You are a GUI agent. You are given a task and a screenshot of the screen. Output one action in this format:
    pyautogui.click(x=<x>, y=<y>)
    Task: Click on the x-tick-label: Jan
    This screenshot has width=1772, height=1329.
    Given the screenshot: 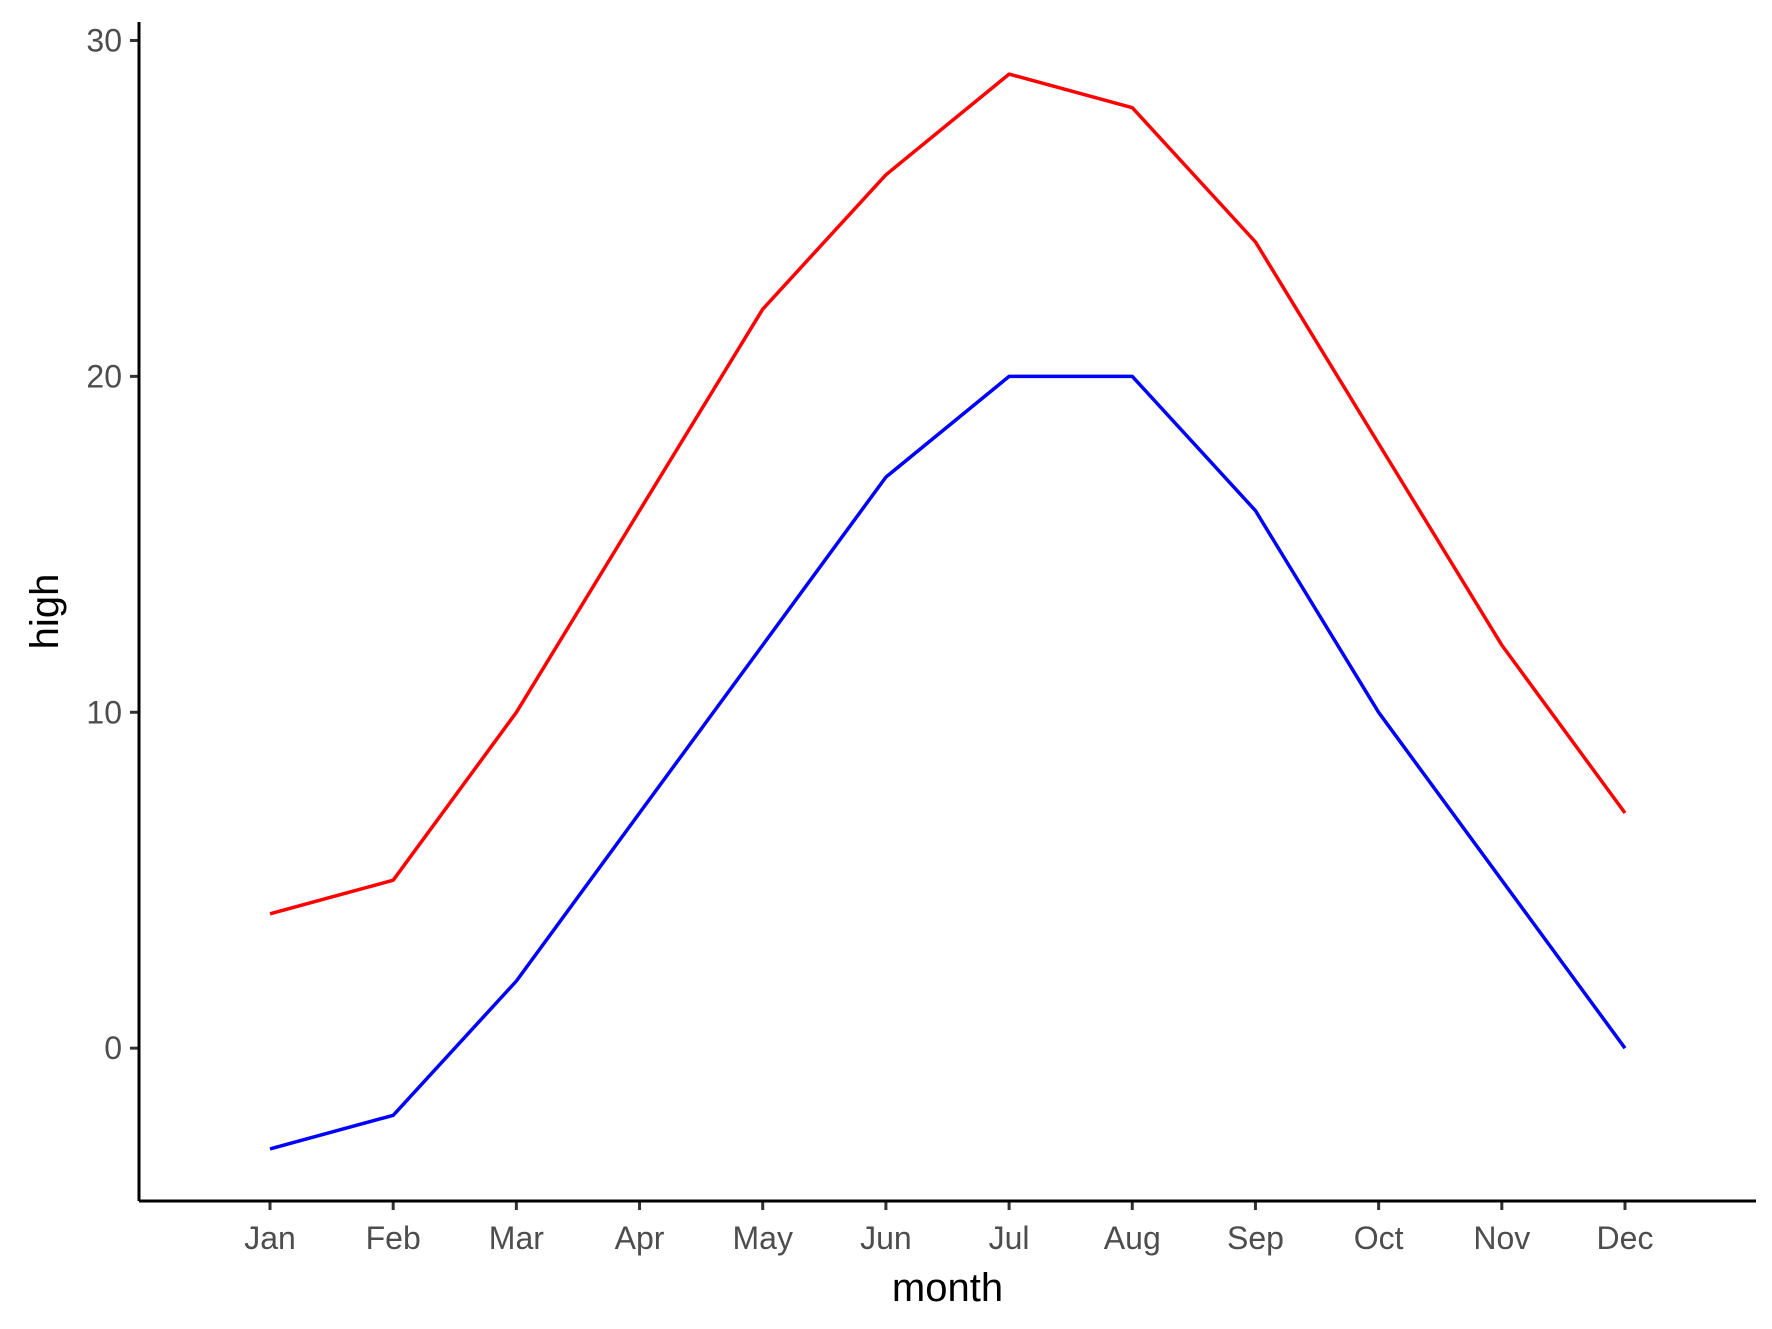 What is the action you would take?
    pyautogui.click(x=270, y=1238)
    